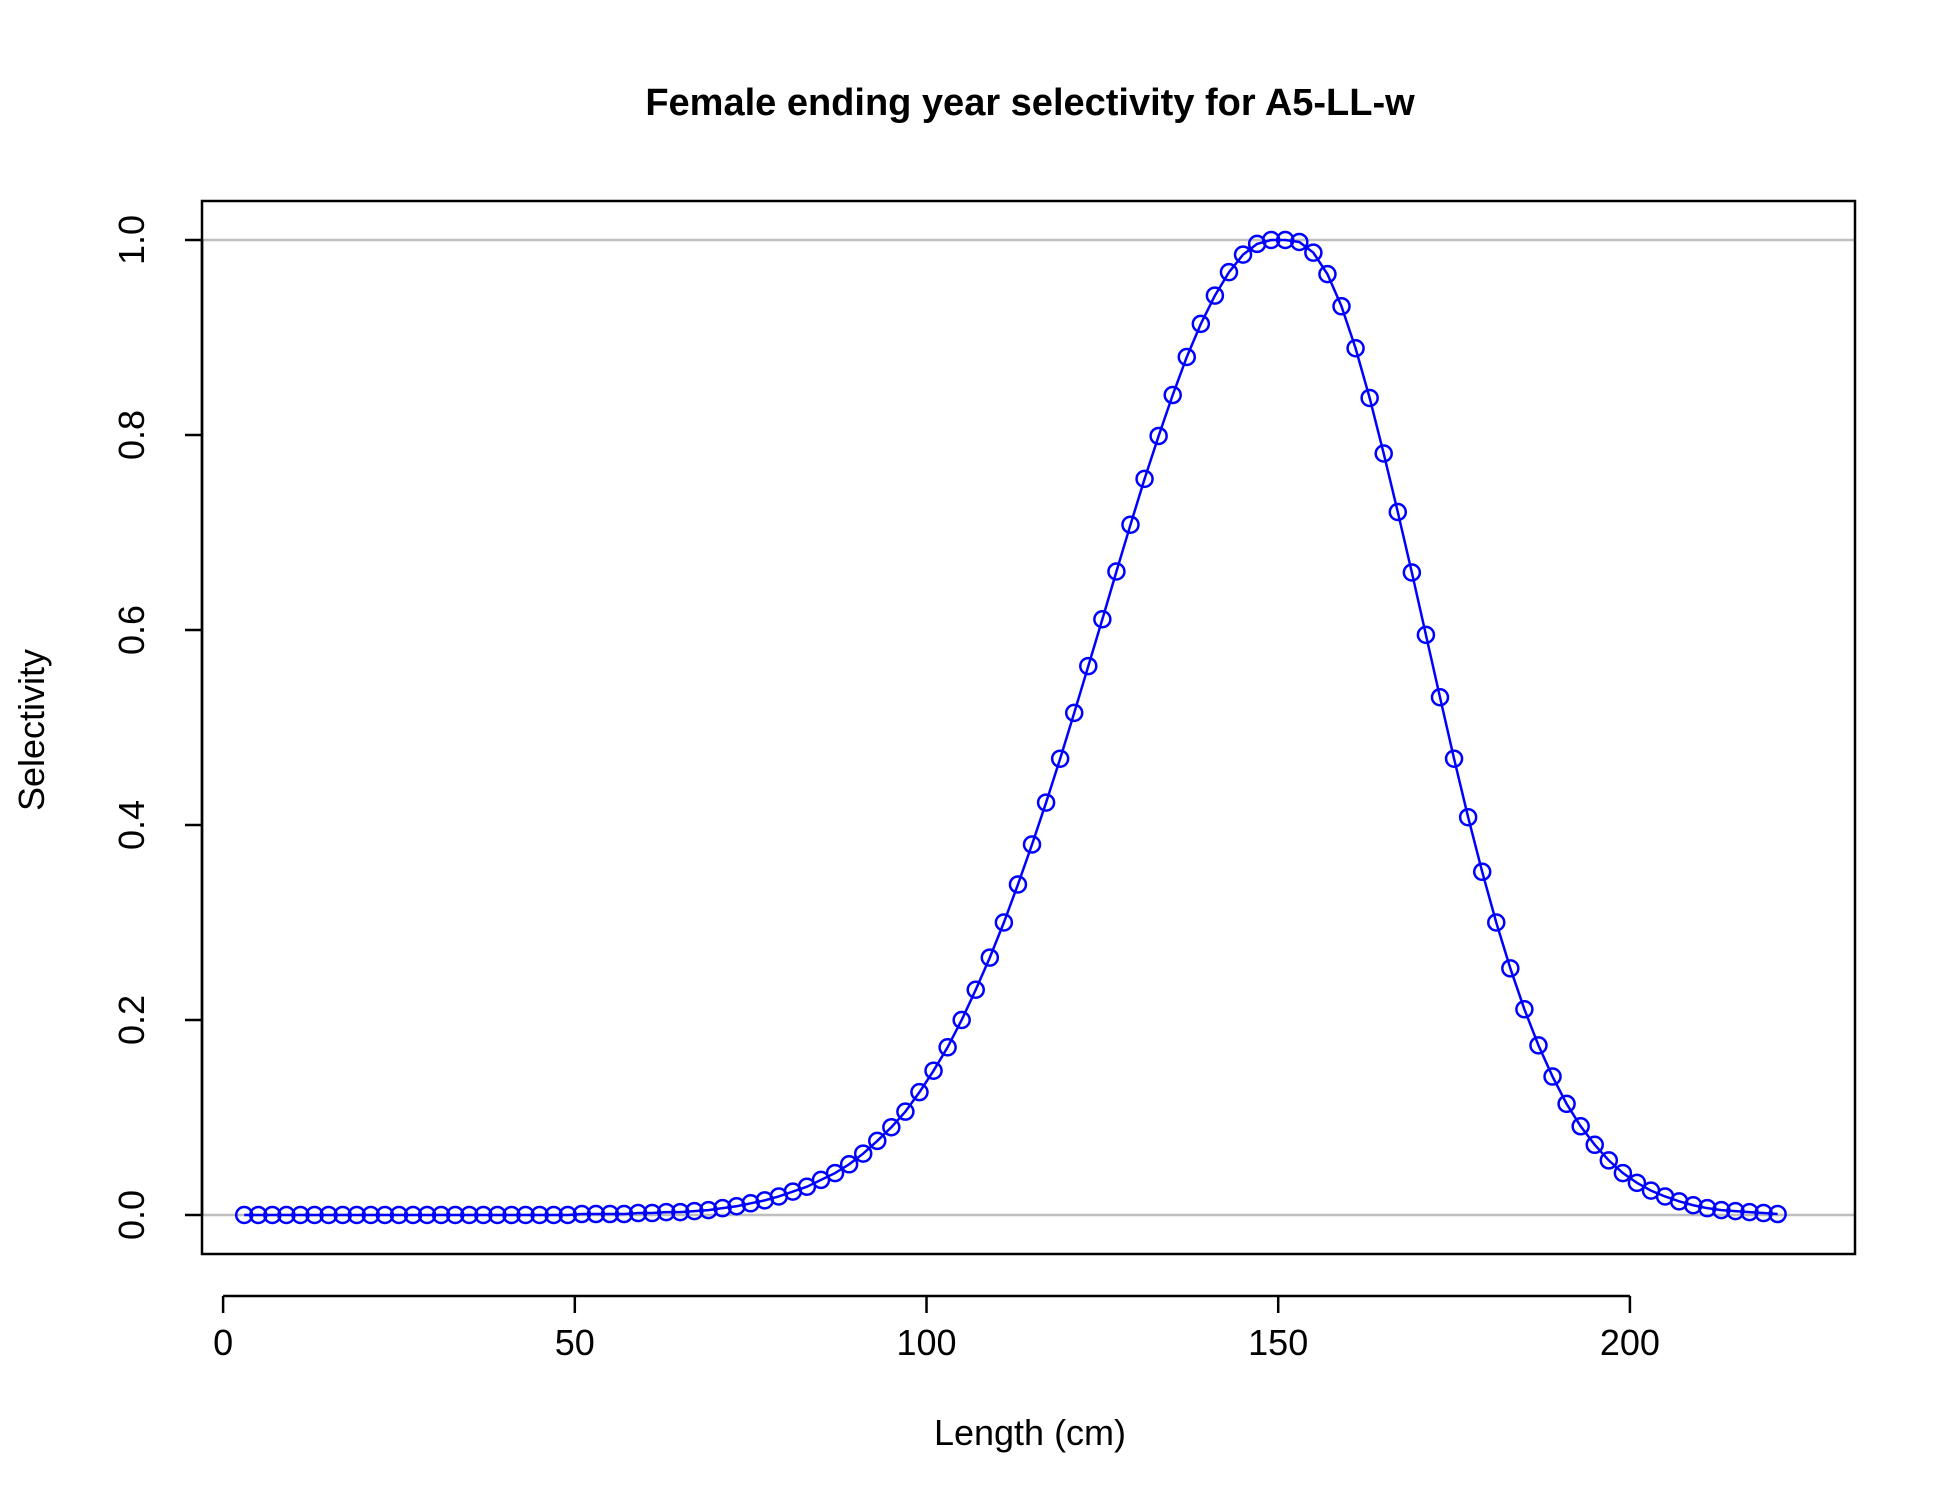  What do you see at coordinates (31, 730) in the screenshot?
I see `y-axis-label: Selectivity` at bounding box center [31, 730].